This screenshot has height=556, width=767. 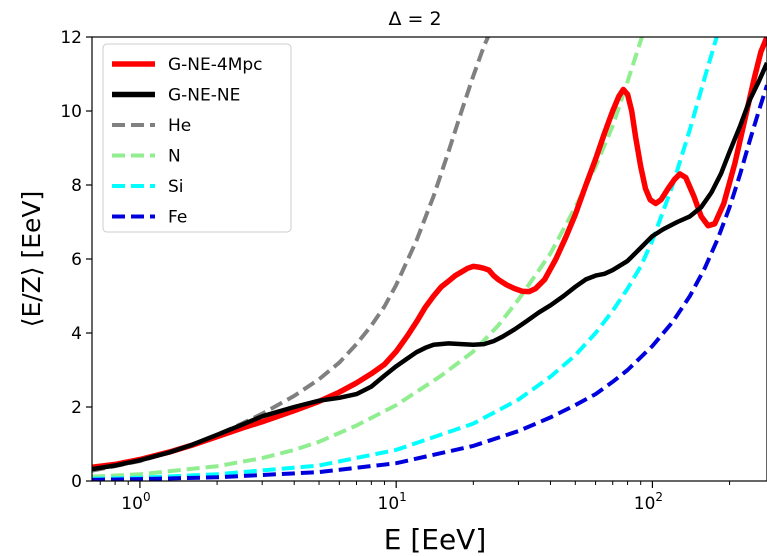 I want to click on y-axis-label: ⟨E/Z⟩ [EeV], so click(x=31, y=259).